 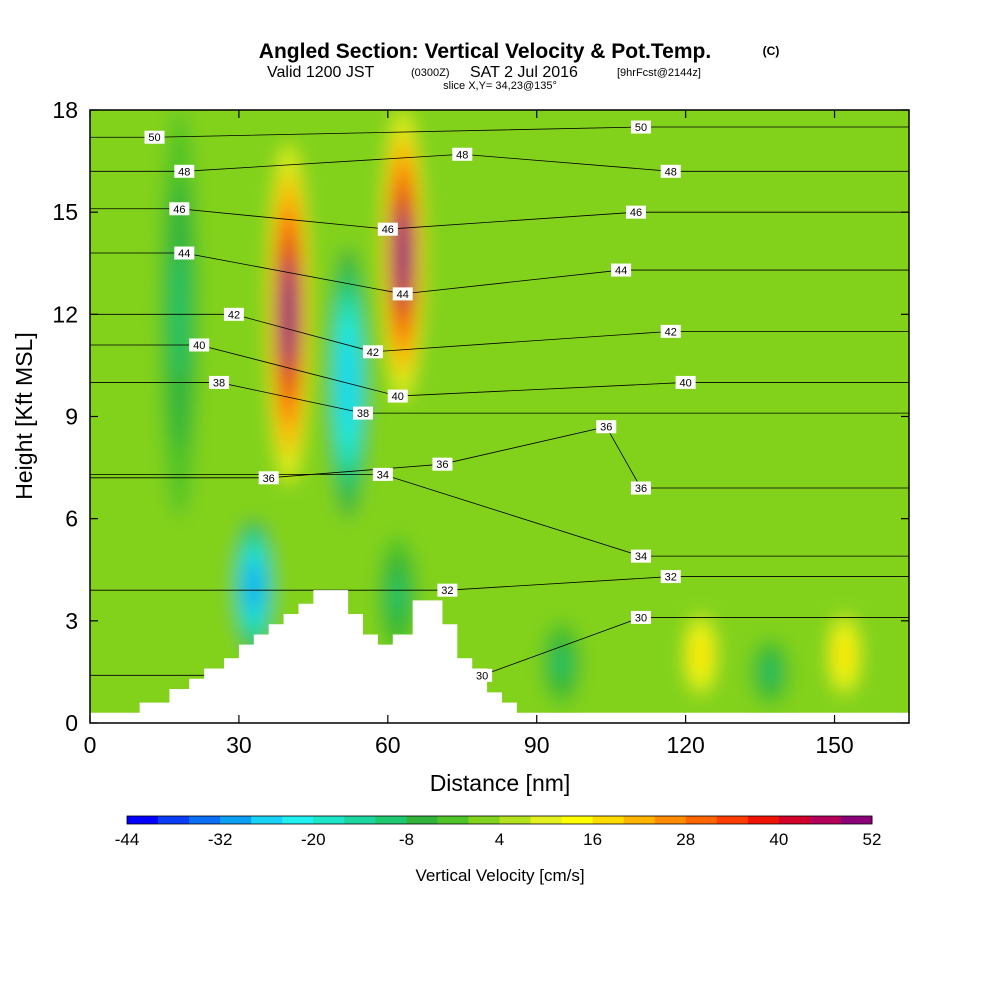 What do you see at coordinates (685, 839) in the screenshot?
I see `colorbar-tick-28: 28` at bounding box center [685, 839].